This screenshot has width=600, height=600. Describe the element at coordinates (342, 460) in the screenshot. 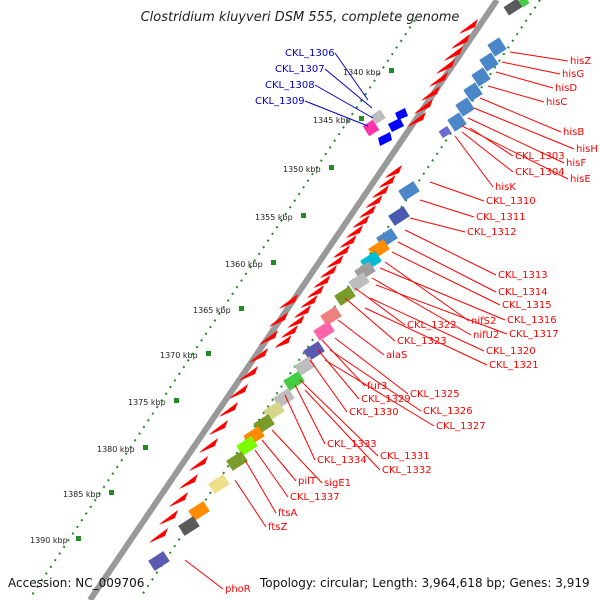

I see `gene-label-red: CKL_1334` at that location.